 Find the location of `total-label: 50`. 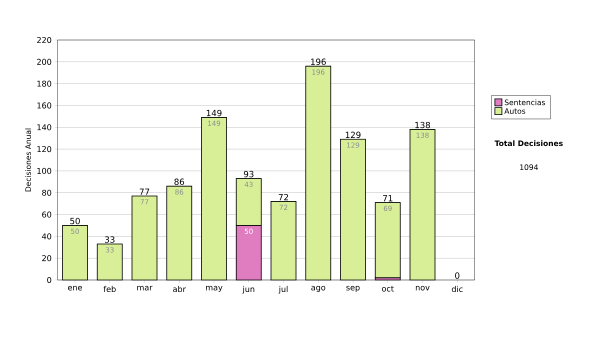

total-label: 50 is located at coordinates (75, 221).